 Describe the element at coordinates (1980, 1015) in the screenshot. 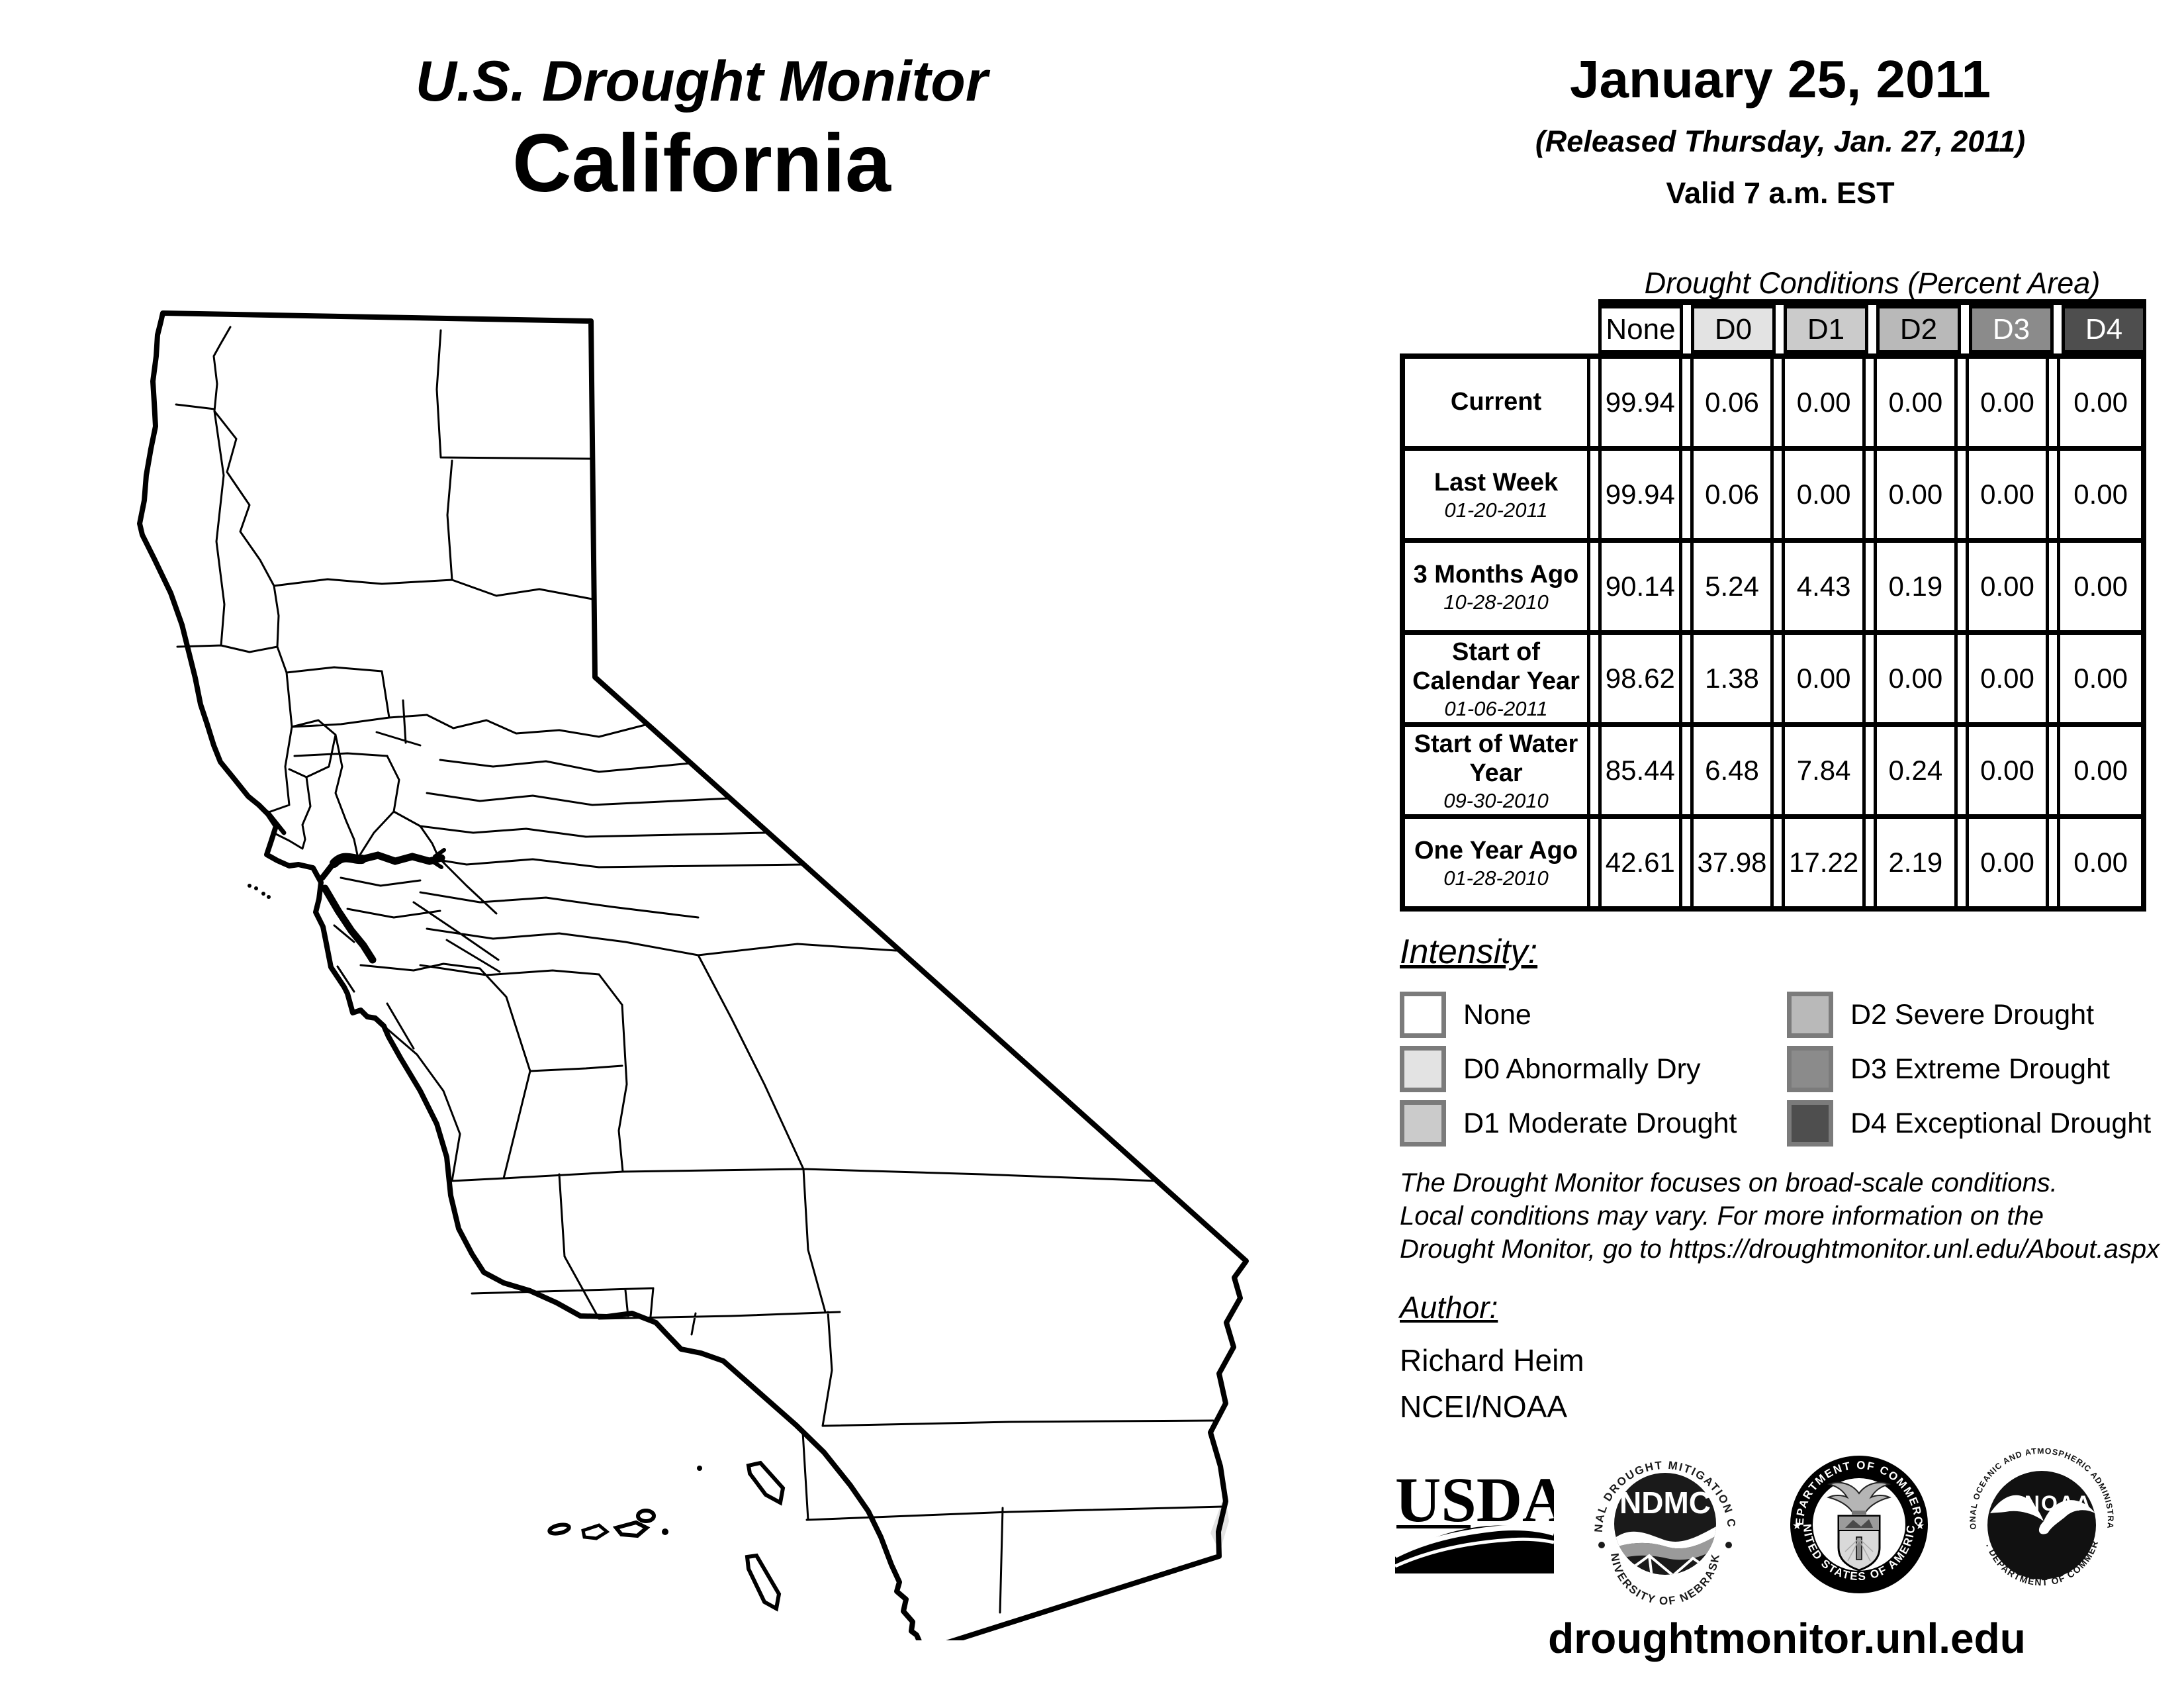

I see `legend-item-d2: D2 Severe Drought` at that location.